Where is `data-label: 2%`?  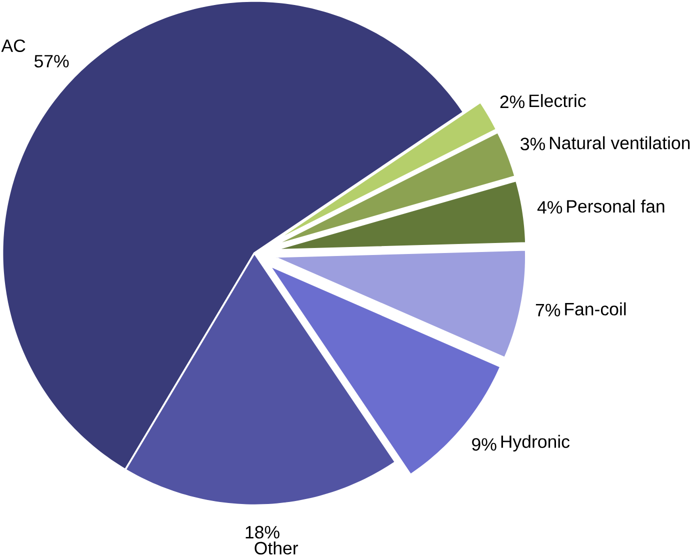 data-label: 2% is located at coordinates (512, 102).